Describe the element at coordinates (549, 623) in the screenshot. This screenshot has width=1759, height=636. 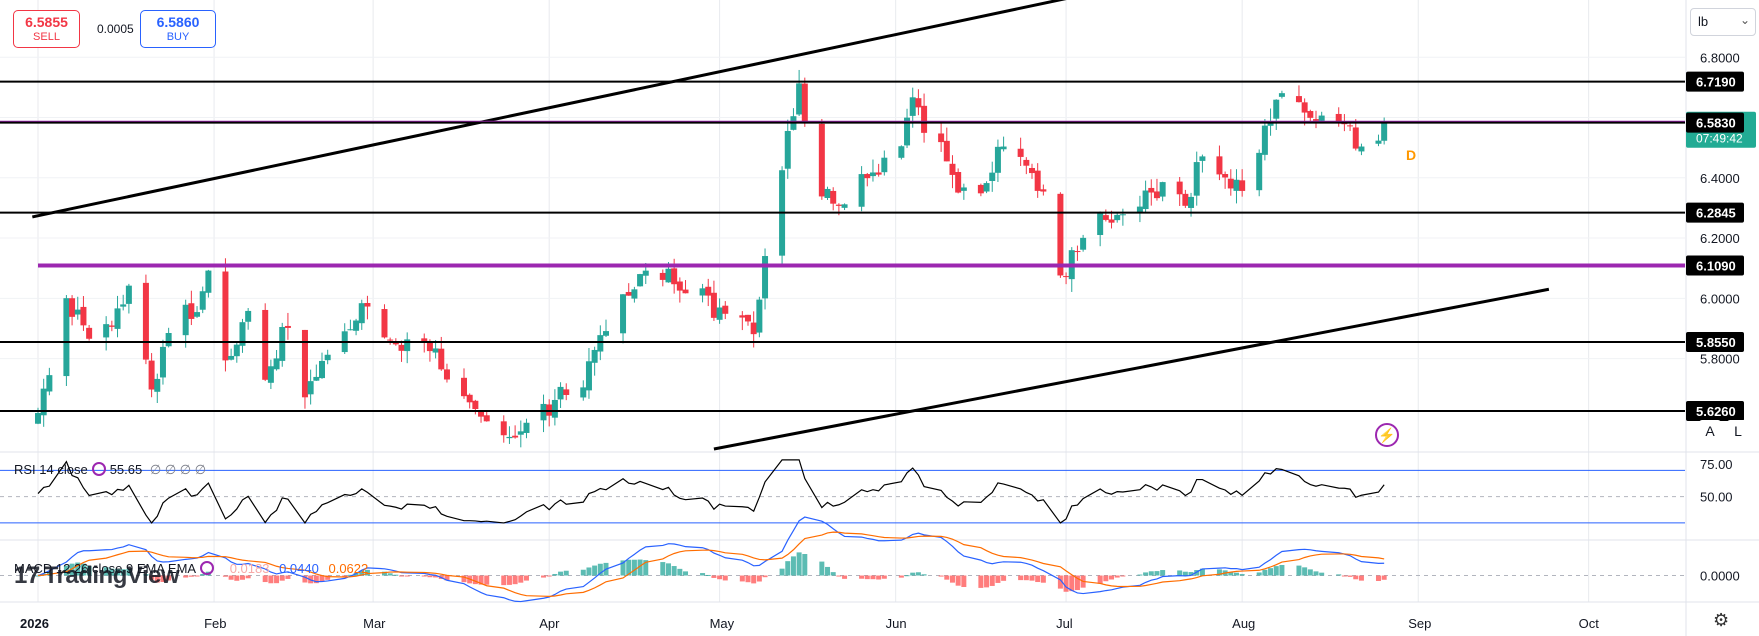
I see `time-axis-label: Apr` at that location.